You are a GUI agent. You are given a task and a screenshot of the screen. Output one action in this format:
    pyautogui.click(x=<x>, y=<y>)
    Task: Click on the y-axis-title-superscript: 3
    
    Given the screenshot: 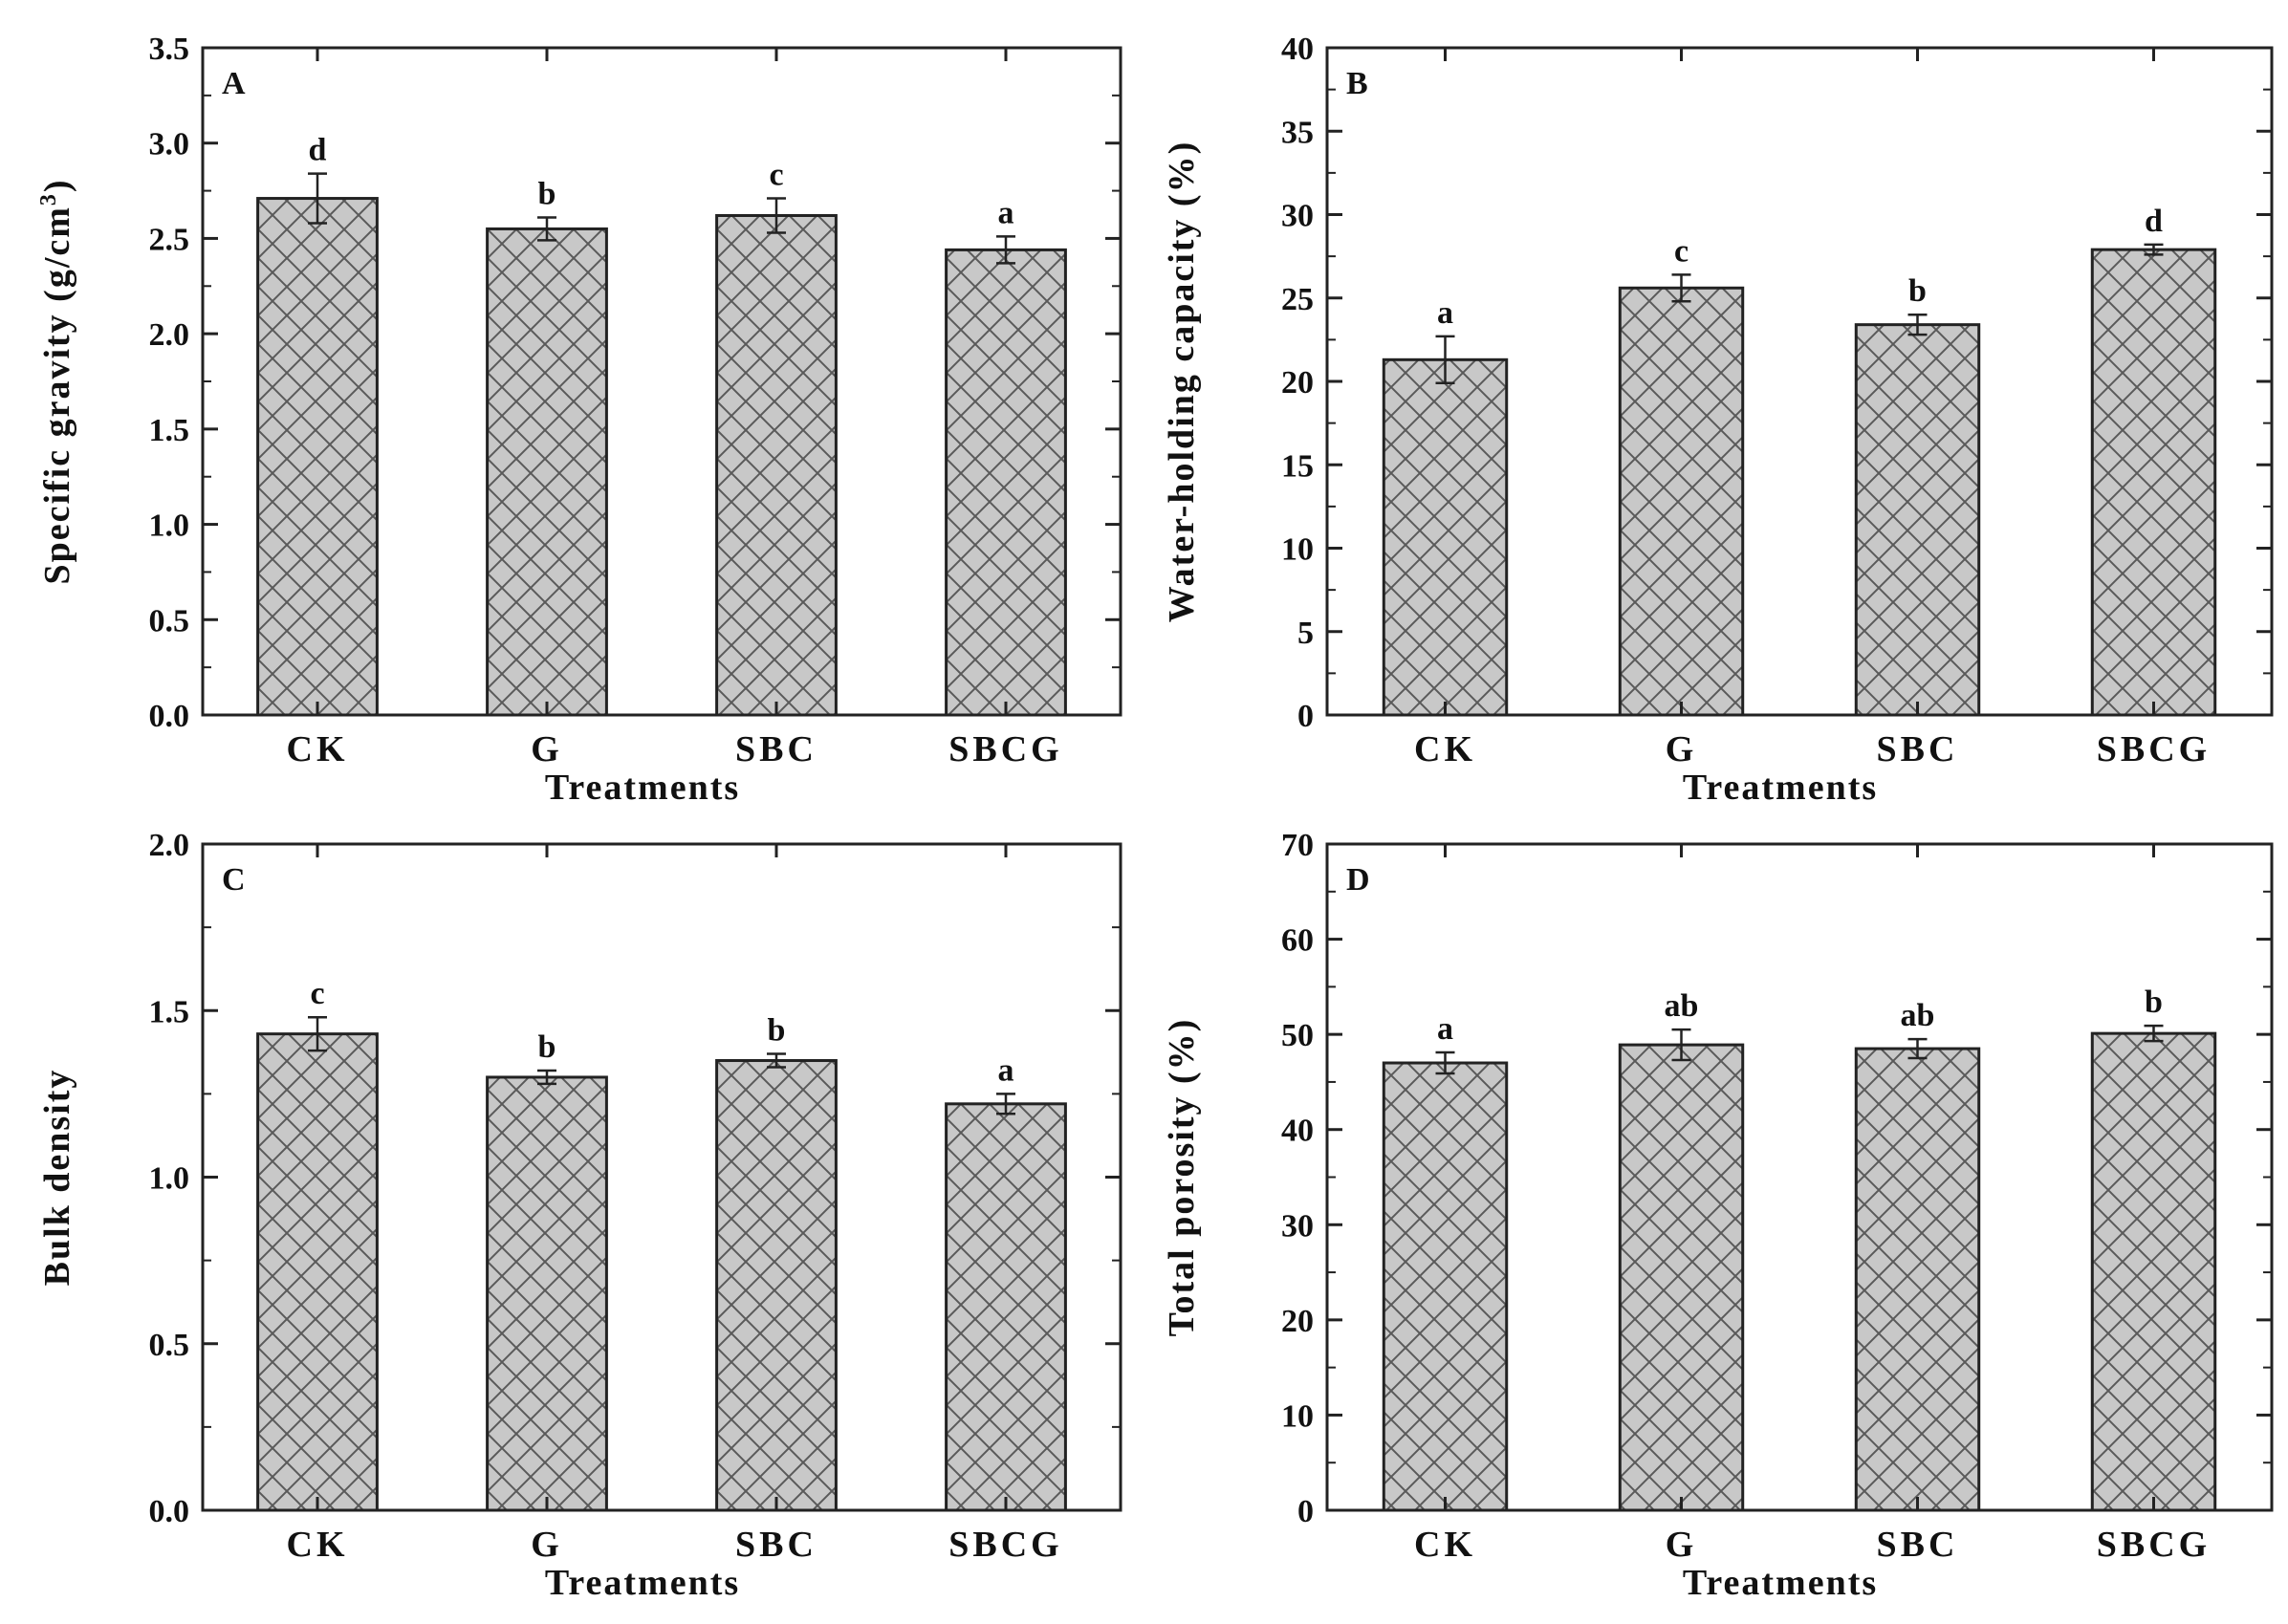 What is the action you would take?
    pyautogui.click(x=48, y=199)
    